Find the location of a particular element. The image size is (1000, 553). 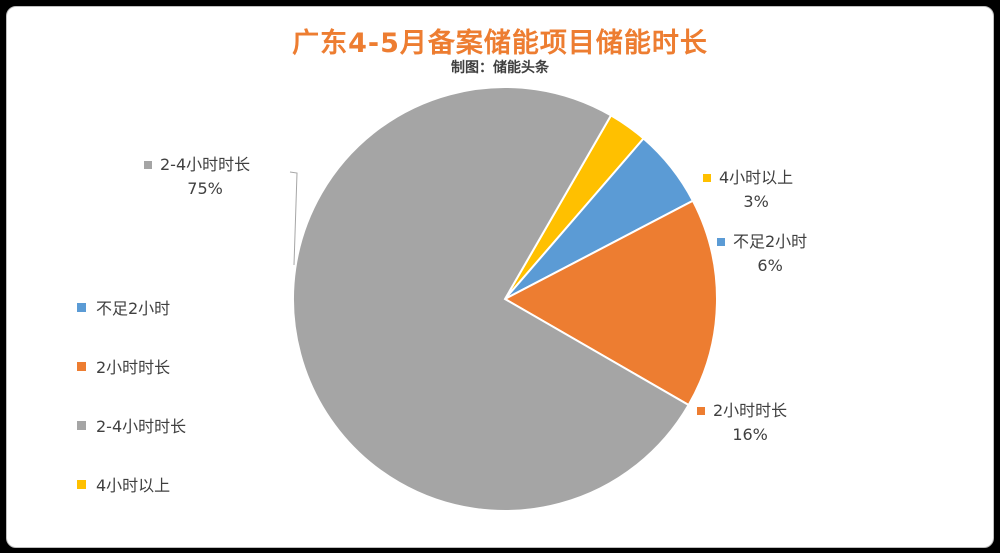

legend-item: 2-4小时时长 is located at coordinates (132, 425).